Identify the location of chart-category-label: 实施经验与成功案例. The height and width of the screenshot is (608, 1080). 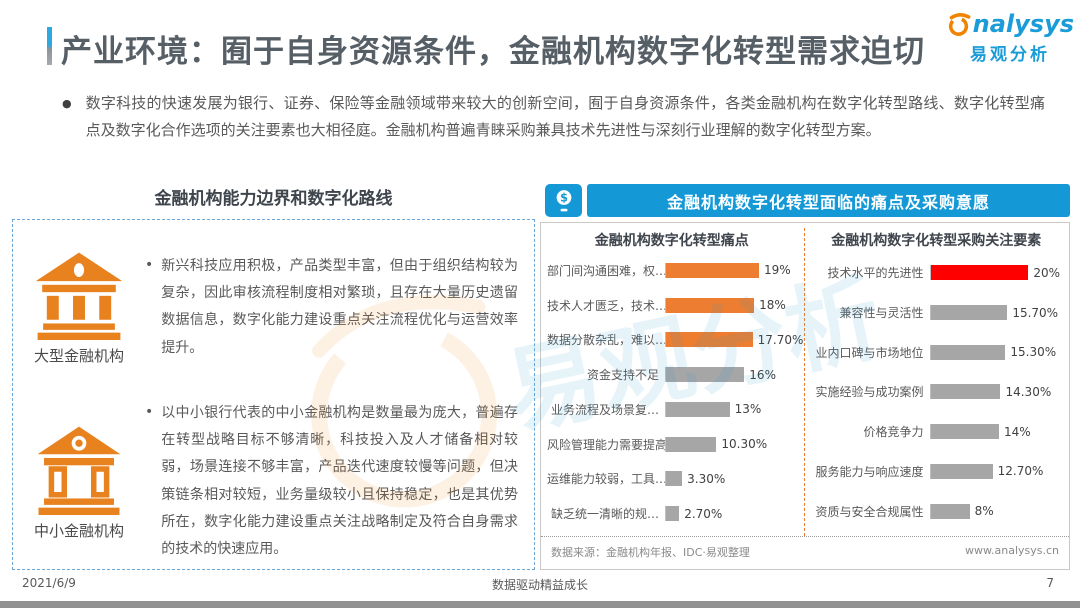
(869, 392).